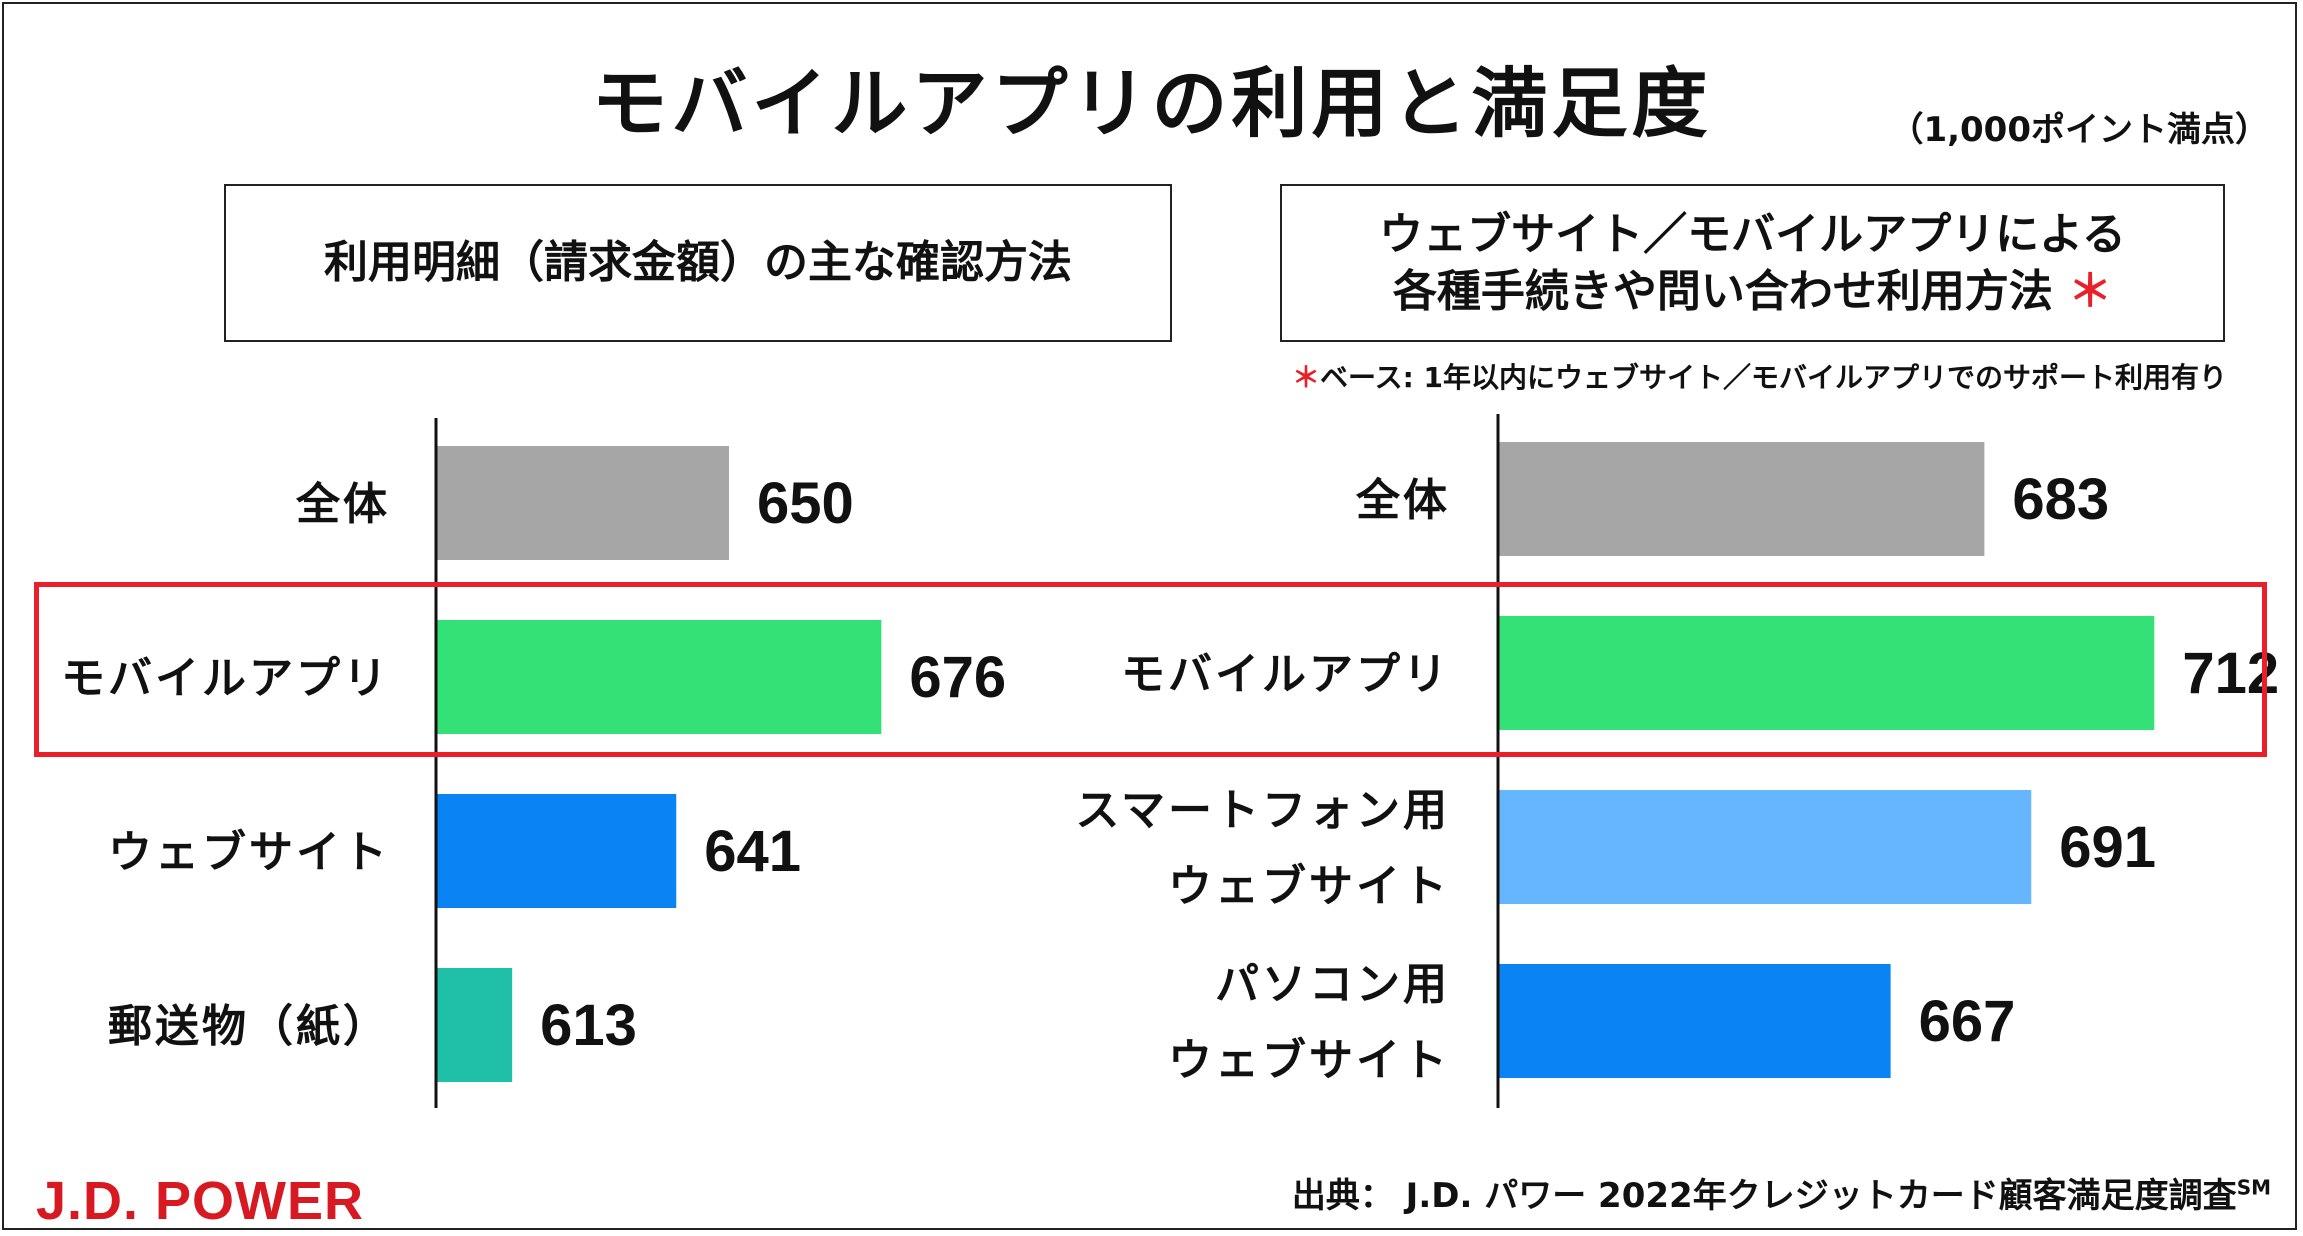  Describe the element at coordinates (1402, 500) in the screenshot. I see `category-label-2-1-1: 全体` at that location.